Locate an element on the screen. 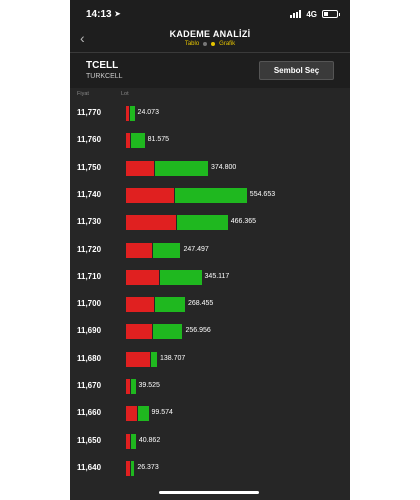  row-price: 11,680 is located at coordinates (89, 358).